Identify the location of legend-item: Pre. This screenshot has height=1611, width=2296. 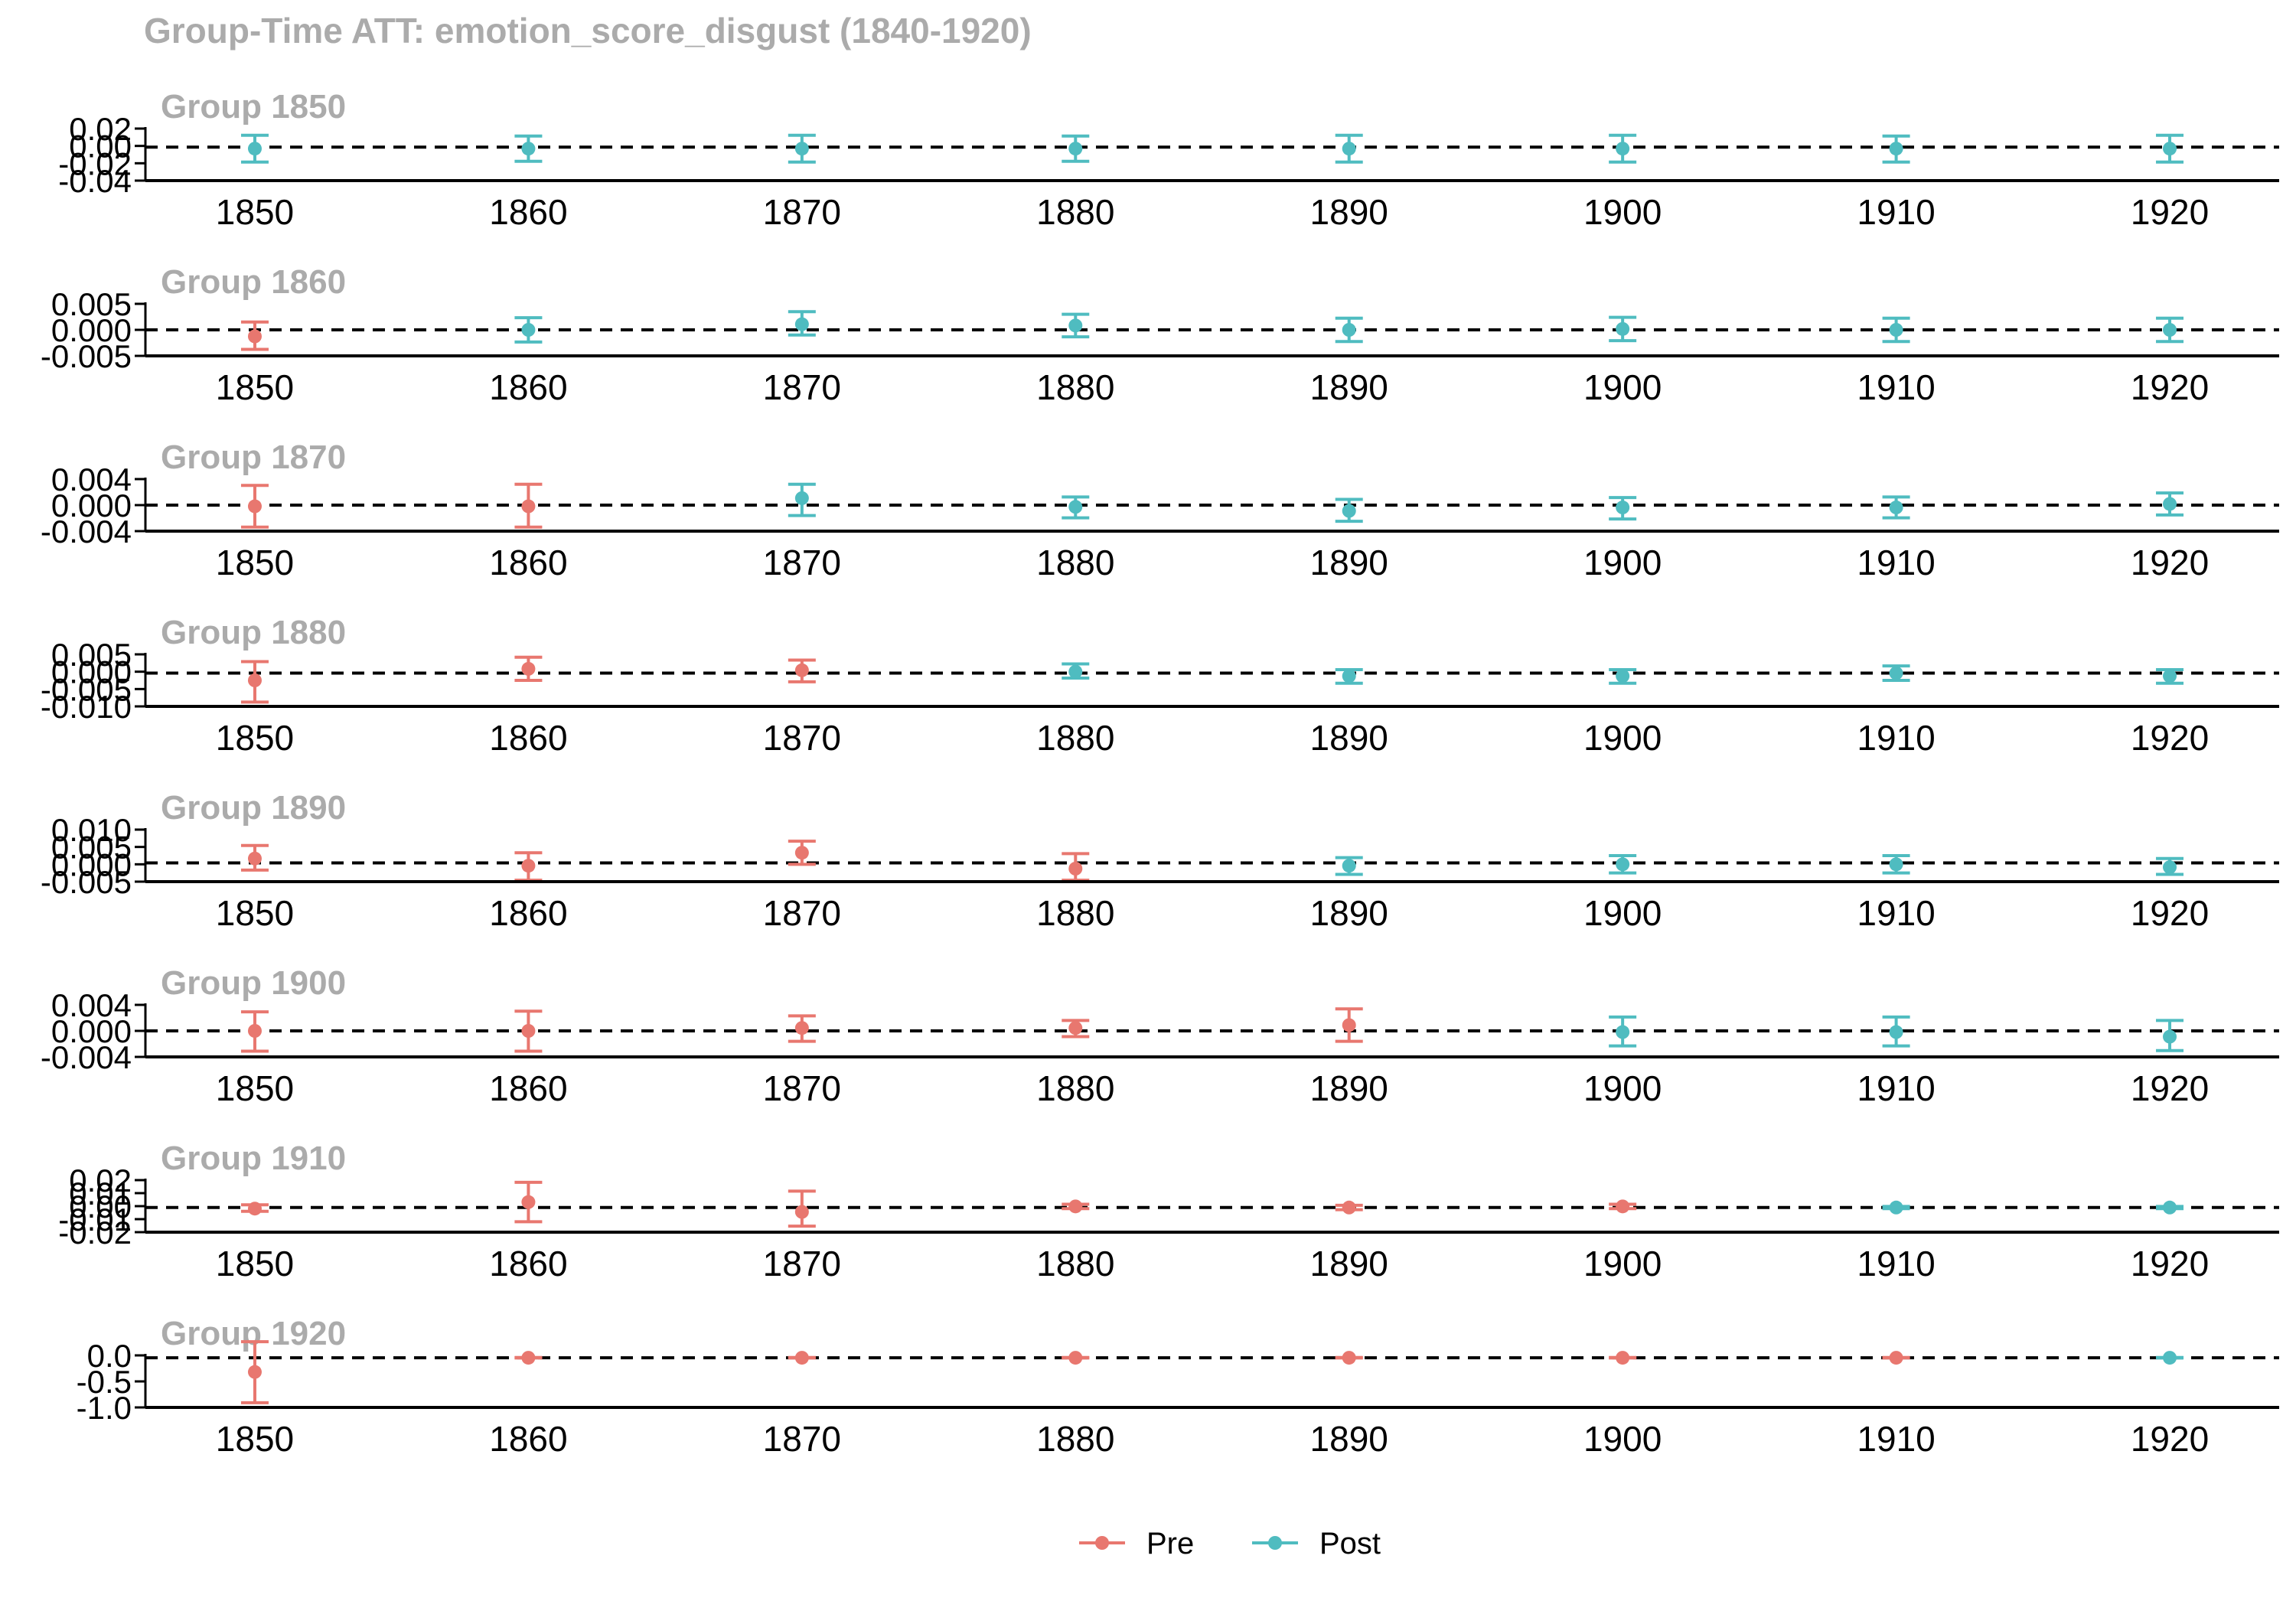
(1136, 1543).